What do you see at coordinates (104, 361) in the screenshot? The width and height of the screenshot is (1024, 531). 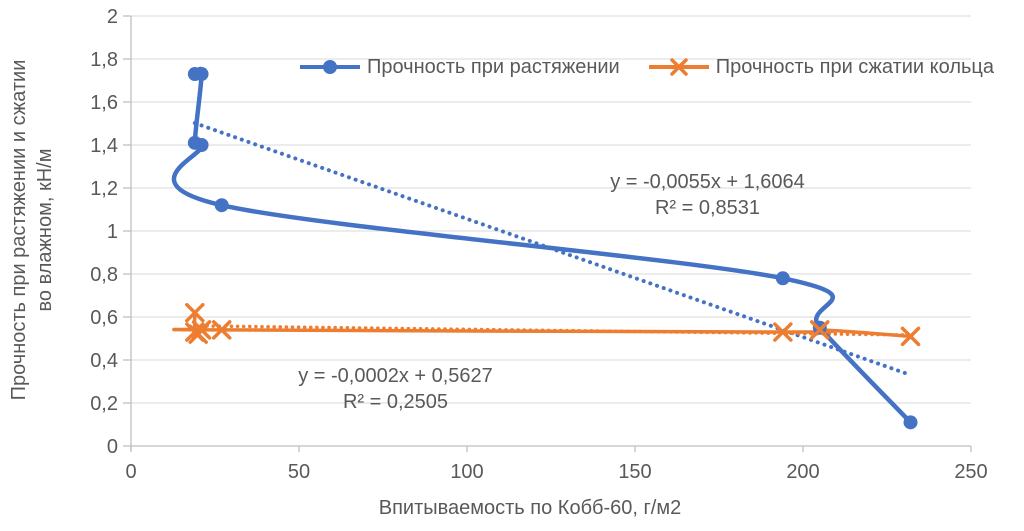 I see `y-tick-label: 0,4` at bounding box center [104, 361].